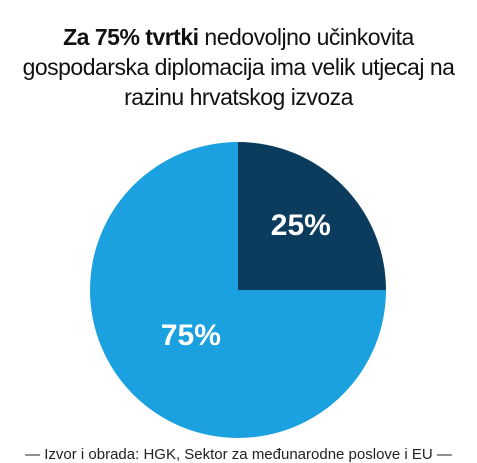 Image resolution: width=477 pixels, height=463 pixels. Describe the element at coordinates (301, 225) in the screenshot. I see `slice-label: 25%` at that location.